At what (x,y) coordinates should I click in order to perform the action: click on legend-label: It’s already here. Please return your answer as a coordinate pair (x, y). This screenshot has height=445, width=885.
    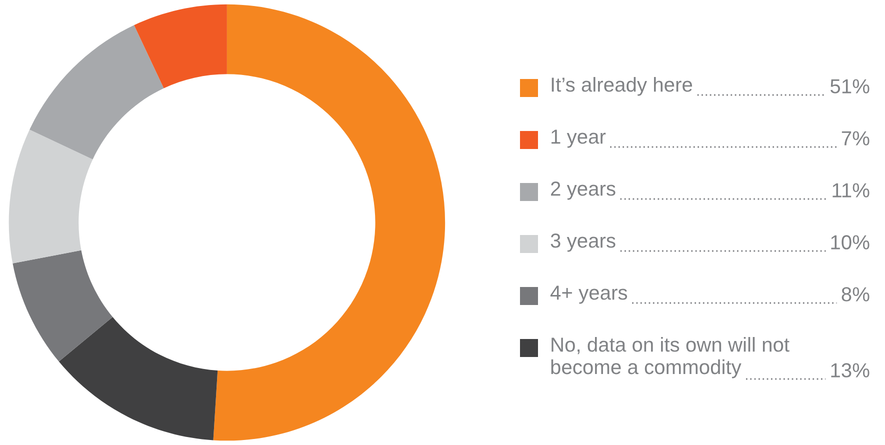
    Looking at the image, I should click on (622, 86).